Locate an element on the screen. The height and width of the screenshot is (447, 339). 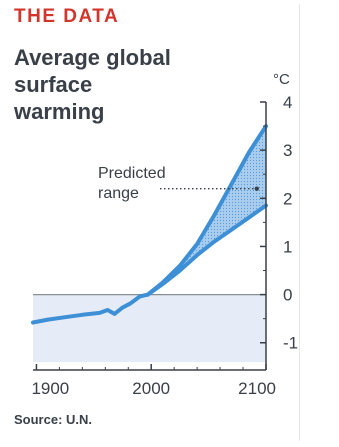
y-tick-label-1: 3 is located at coordinates (287, 150).